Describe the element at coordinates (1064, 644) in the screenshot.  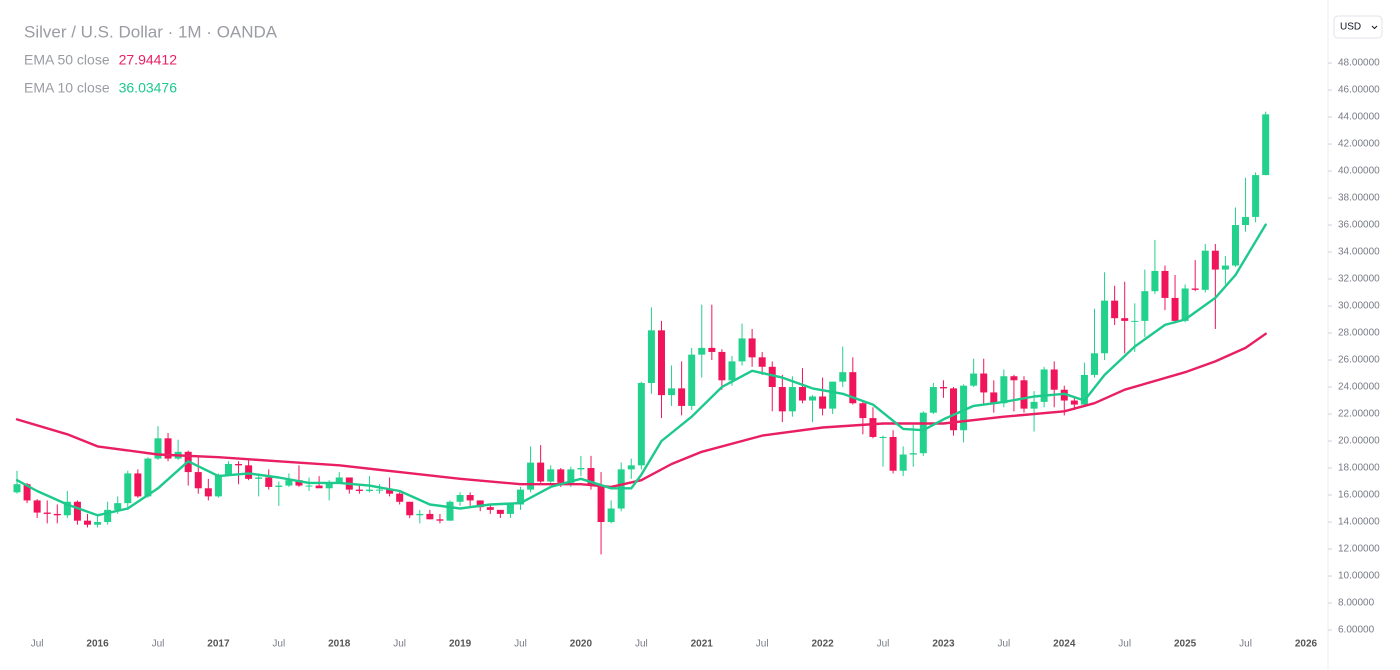
I see `x-tick-label: 2024` at that location.